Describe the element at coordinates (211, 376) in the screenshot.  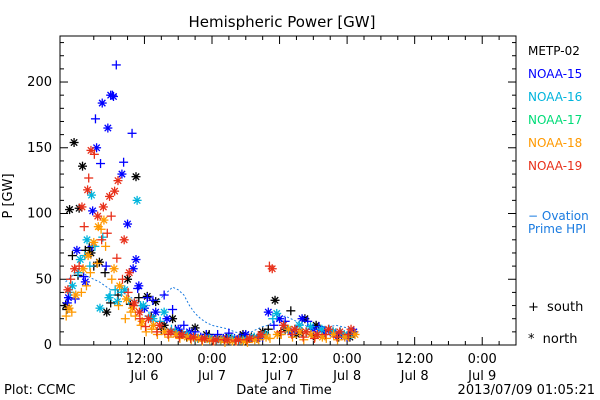
I see `x-tick-date-label: Jul 7` at that location.